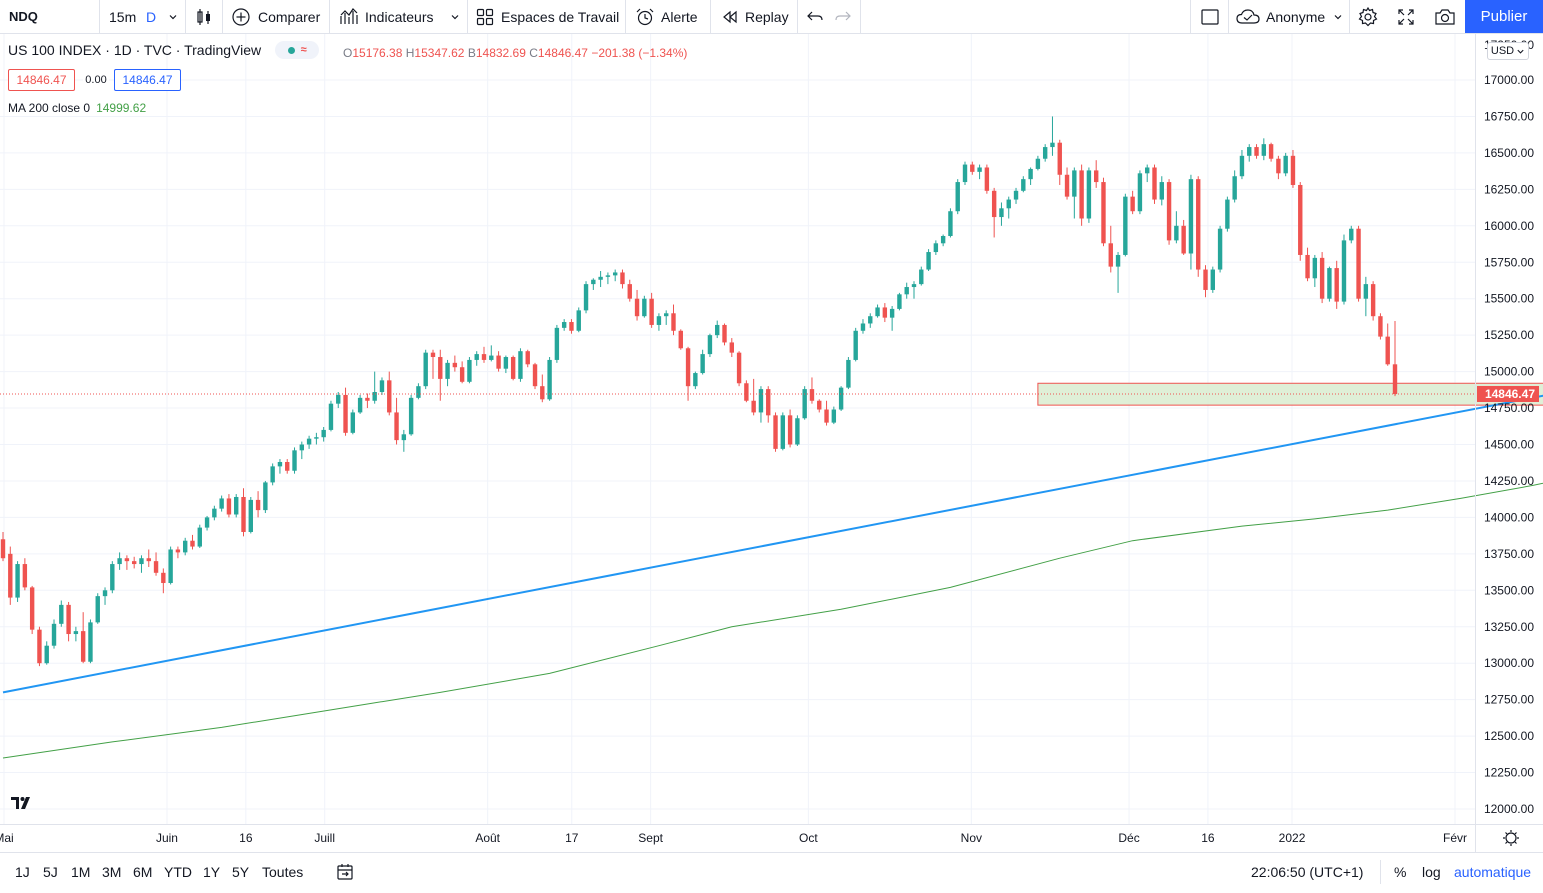  I want to click on gear-icon, so click(1368, 16).